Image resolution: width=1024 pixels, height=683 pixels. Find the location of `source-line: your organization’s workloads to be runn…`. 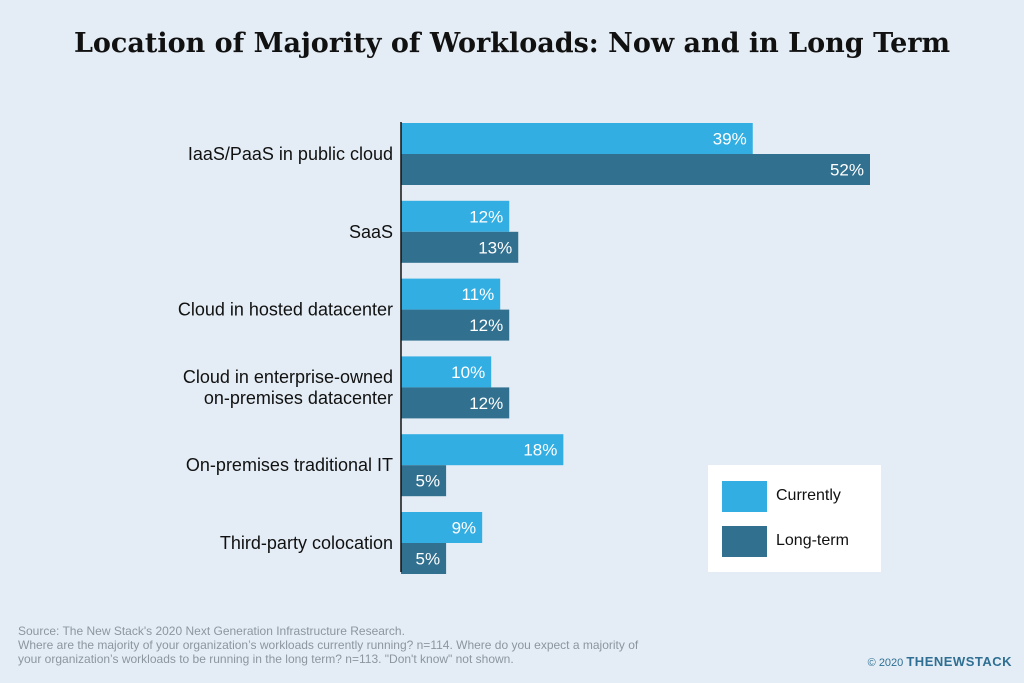

source-line: your organization’s workloads to be runn… is located at coordinates (266, 659).